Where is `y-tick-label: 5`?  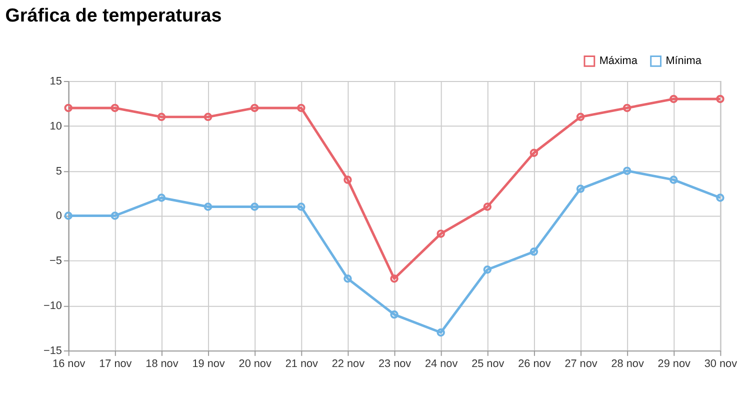 y-tick-label: 5 is located at coordinates (59, 171).